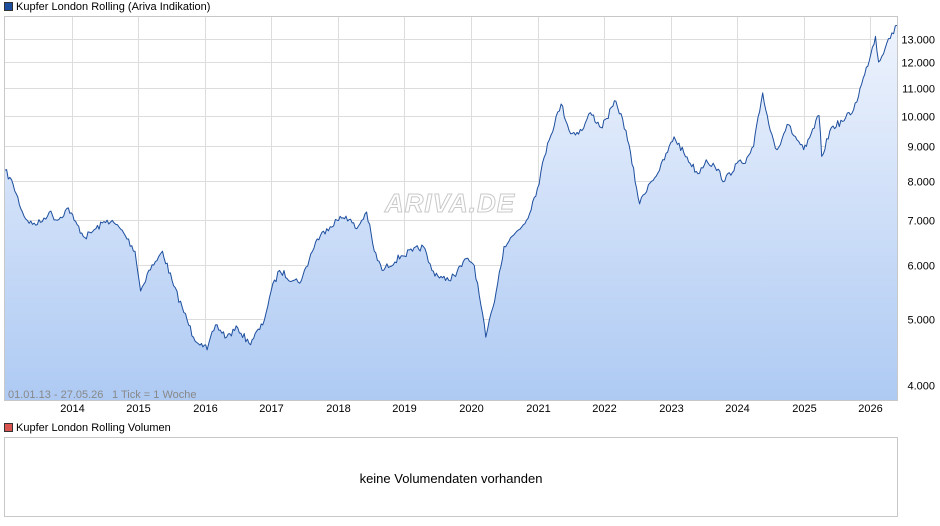 This screenshot has height=526, width=940. What do you see at coordinates (404, 409) in the screenshot?
I see `x-tick-label: 2019` at bounding box center [404, 409].